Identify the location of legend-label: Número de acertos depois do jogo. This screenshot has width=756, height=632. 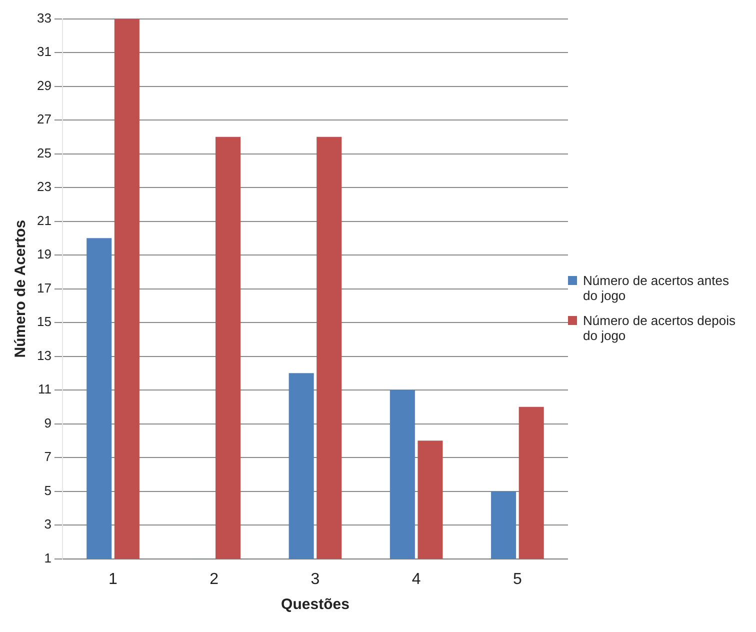
(659, 328).